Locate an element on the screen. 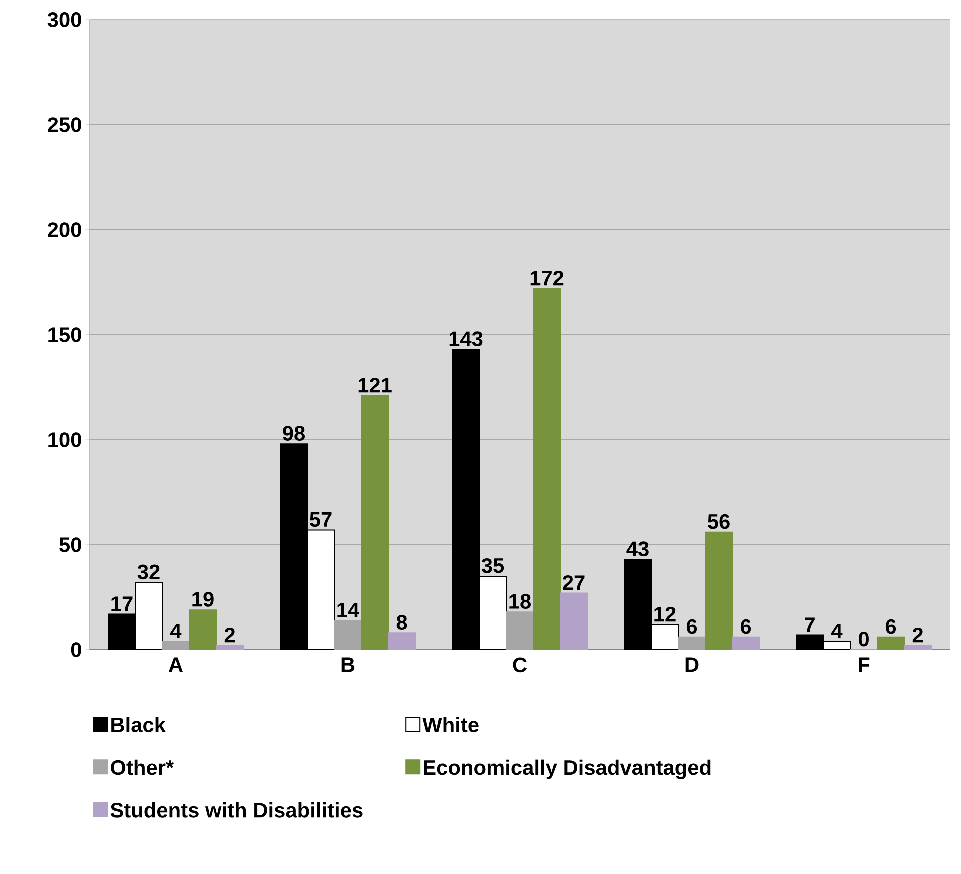 The image size is (961, 874). y-tick-label: 100 is located at coordinates (65, 440).